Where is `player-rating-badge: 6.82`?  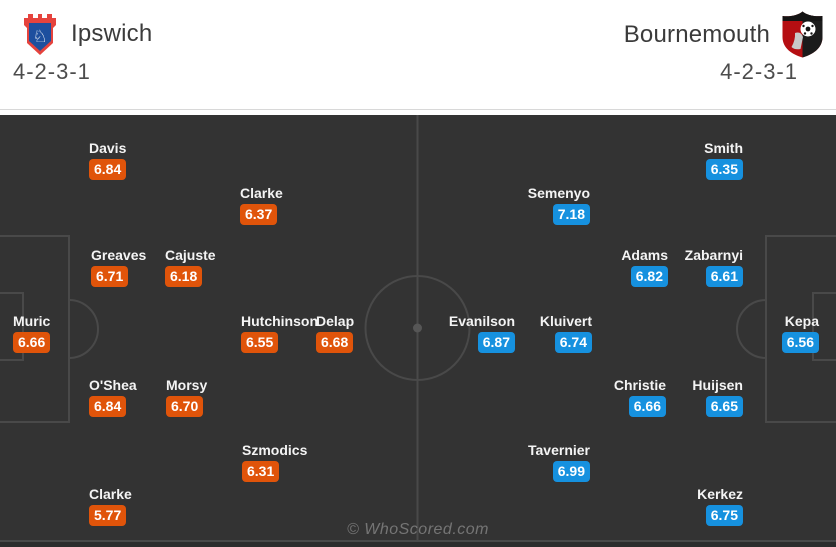 player-rating-badge: 6.82 is located at coordinates (649, 276).